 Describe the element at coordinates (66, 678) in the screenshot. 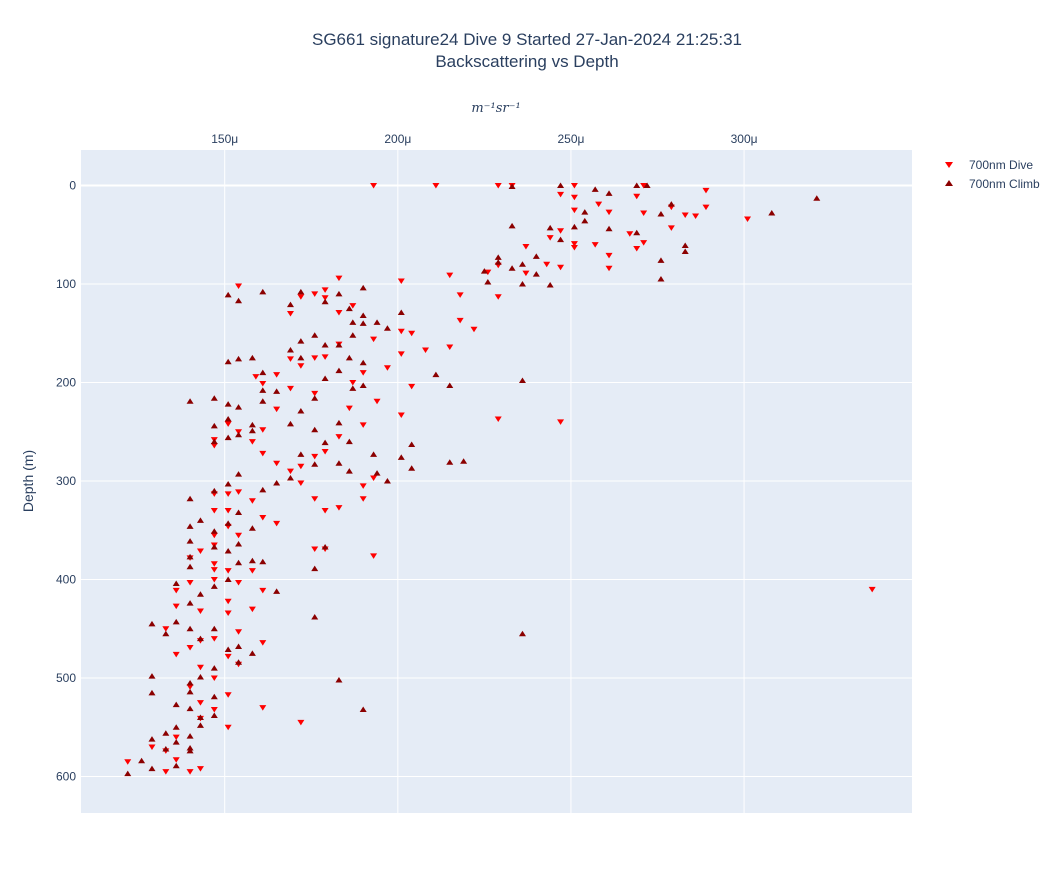

I see `y-tick-label-5: 500` at that location.